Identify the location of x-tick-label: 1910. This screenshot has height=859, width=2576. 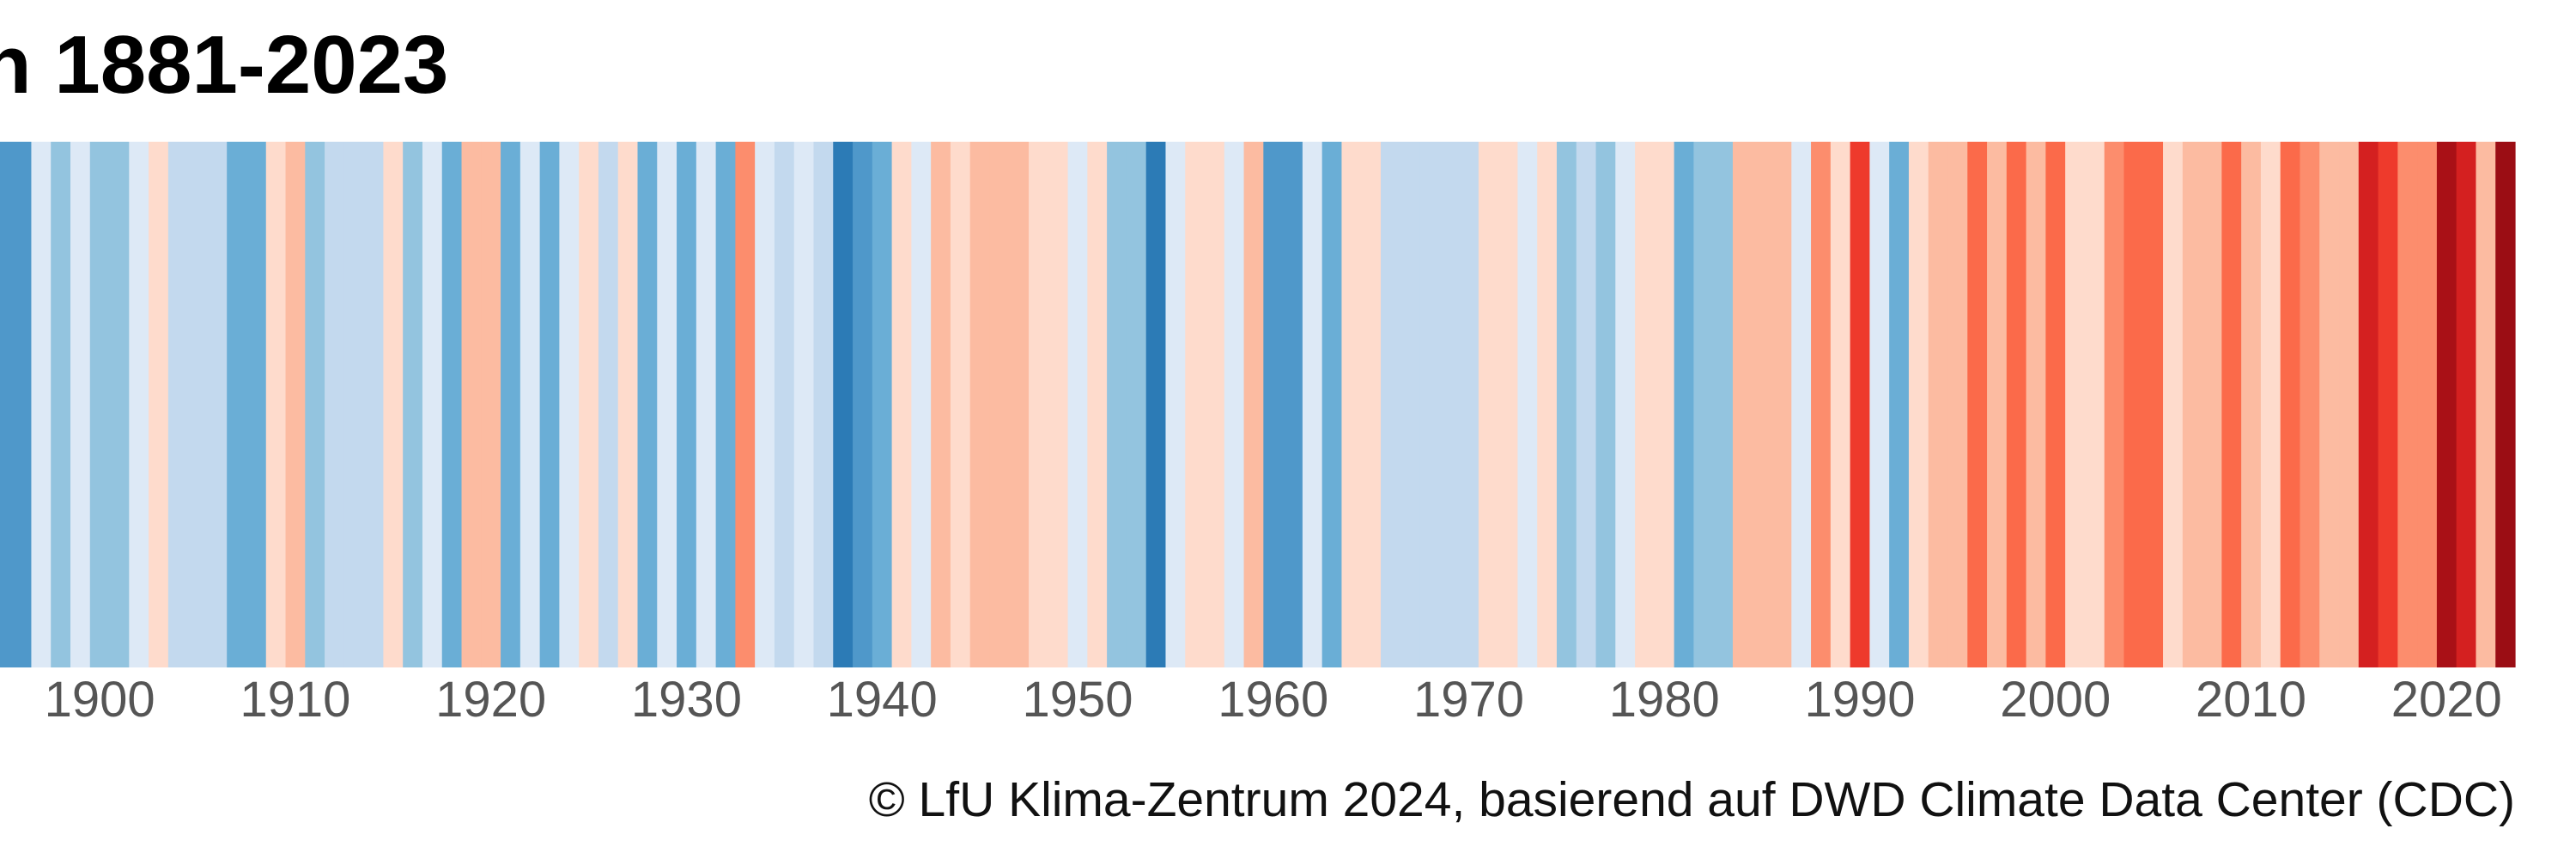
(295, 700).